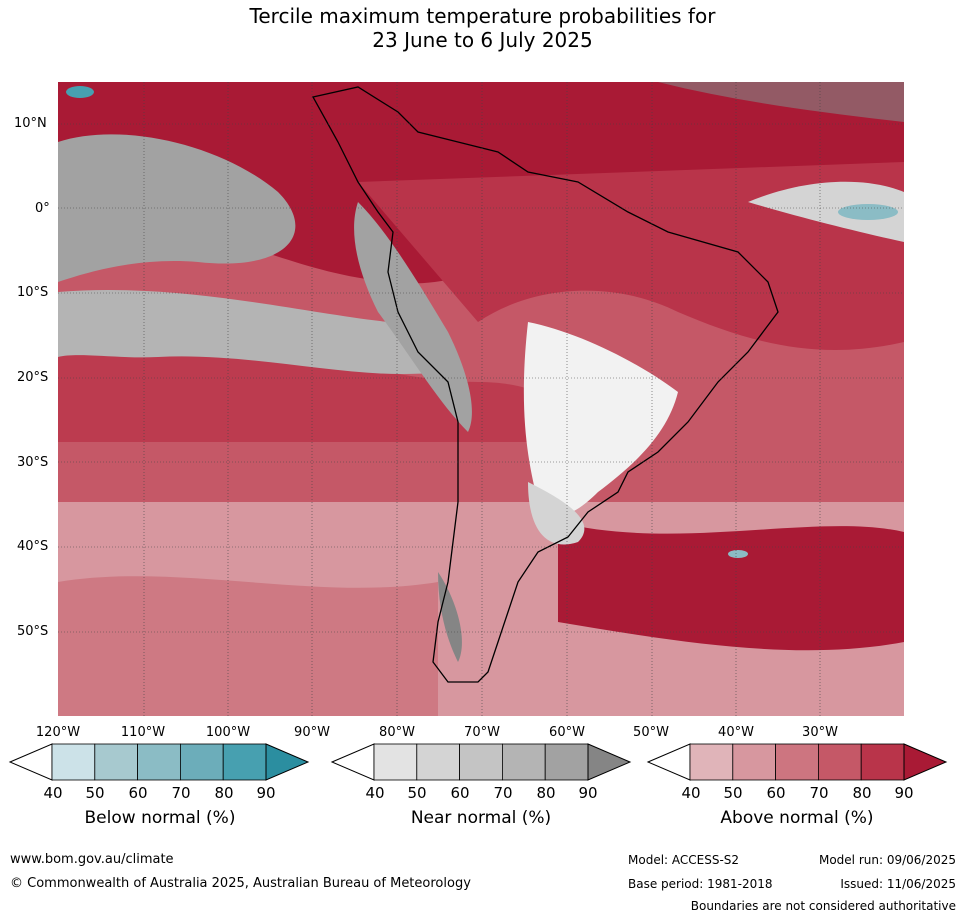 The image size is (965, 919). What do you see at coordinates (228, 732) in the screenshot?
I see `lon-label: 100°W` at bounding box center [228, 732].